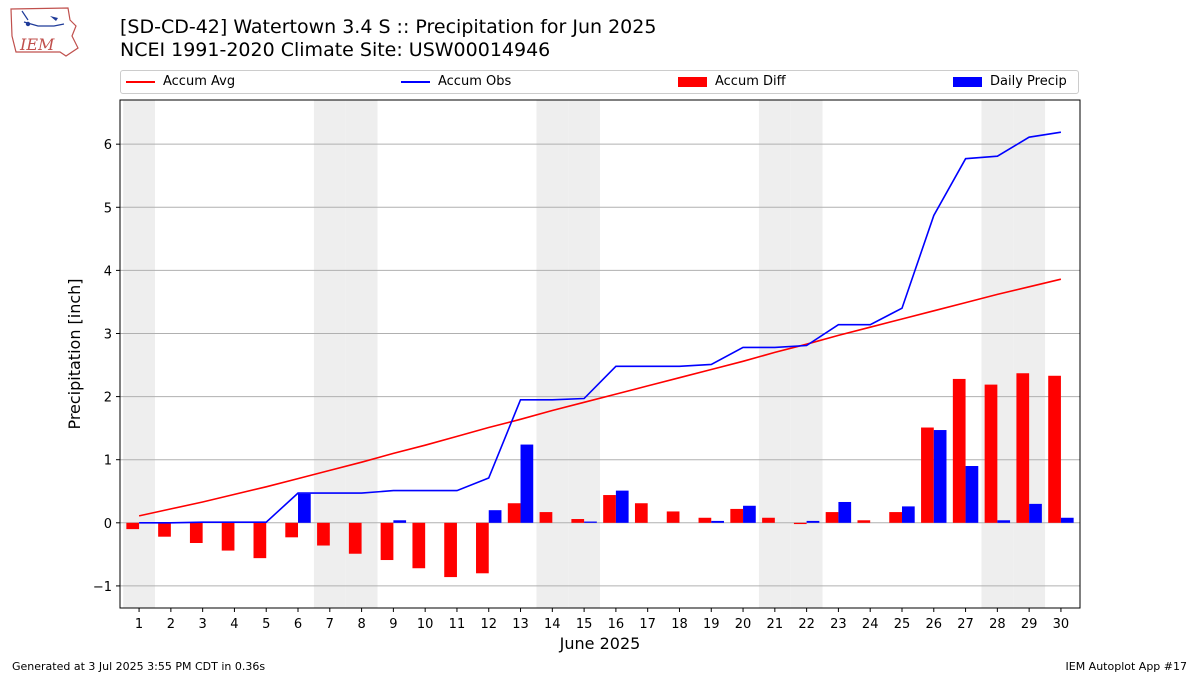  Describe the element at coordinates (965, 624) in the screenshot. I see `x-tick-label: 27` at that location.